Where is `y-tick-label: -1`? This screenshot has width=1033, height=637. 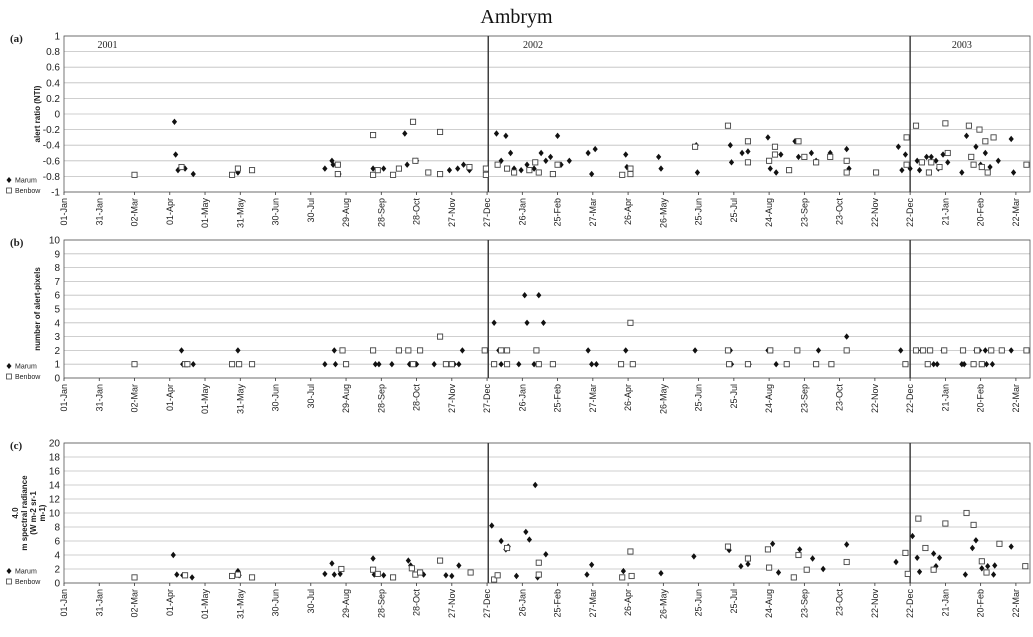
y-tick-label: -1 is located at coordinates (55, 193).